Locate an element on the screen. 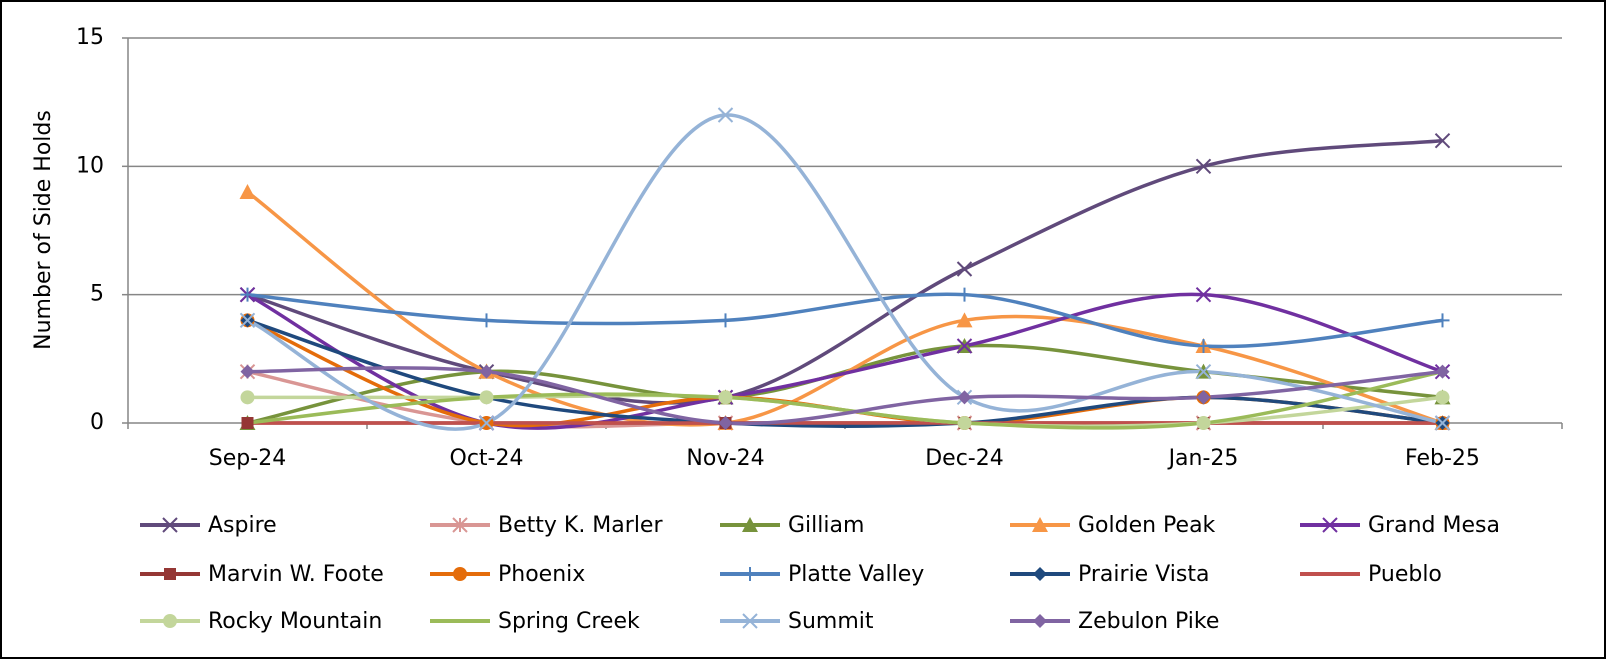 This screenshot has height=659, width=1606. y-axis-label: Number of Side Holds is located at coordinates (43, 230).